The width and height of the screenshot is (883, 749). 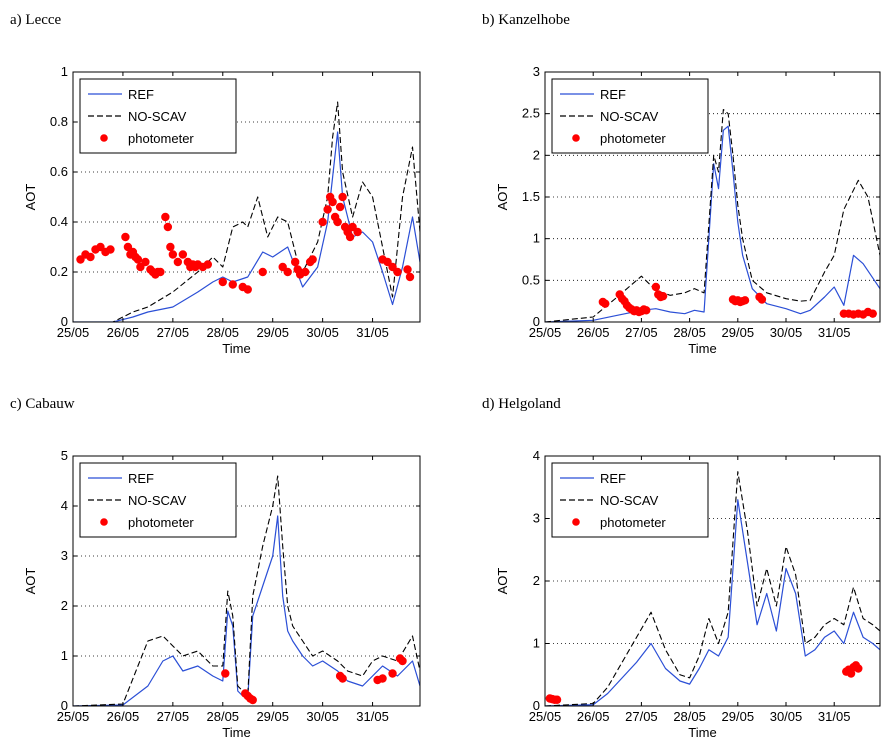 What do you see at coordinates (59, 121) in the screenshot?
I see `y-tick-label: 0.8` at bounding box center [59, 121].